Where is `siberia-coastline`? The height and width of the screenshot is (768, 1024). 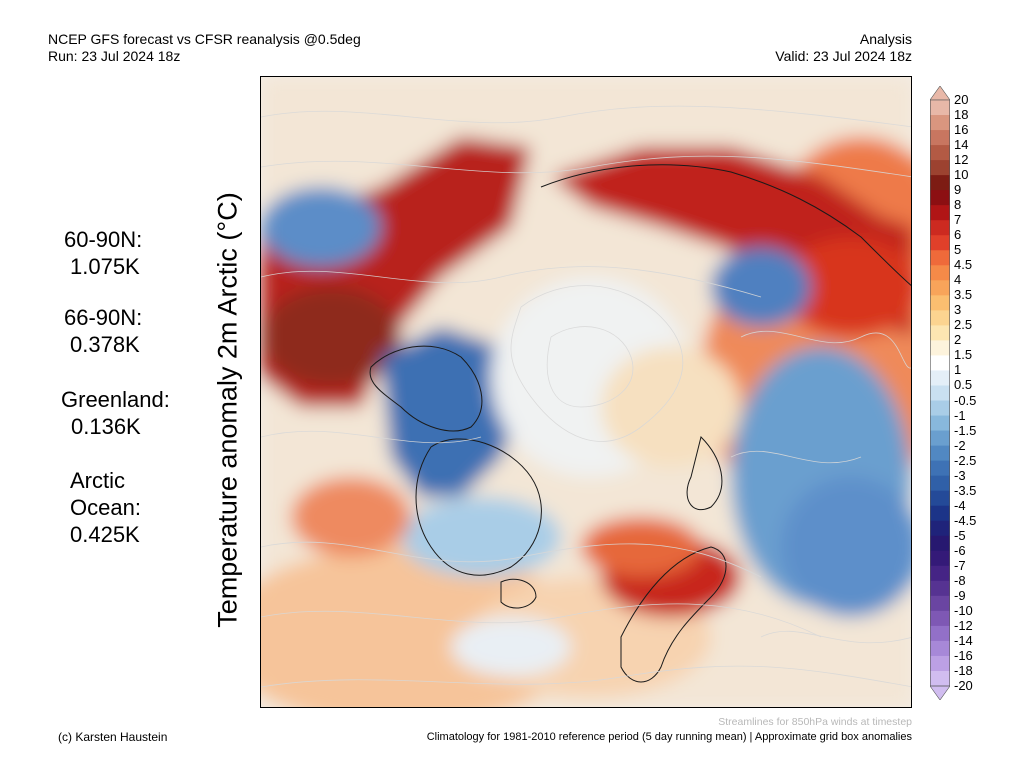 siberia-coastline is located at coordinates (725, 225).